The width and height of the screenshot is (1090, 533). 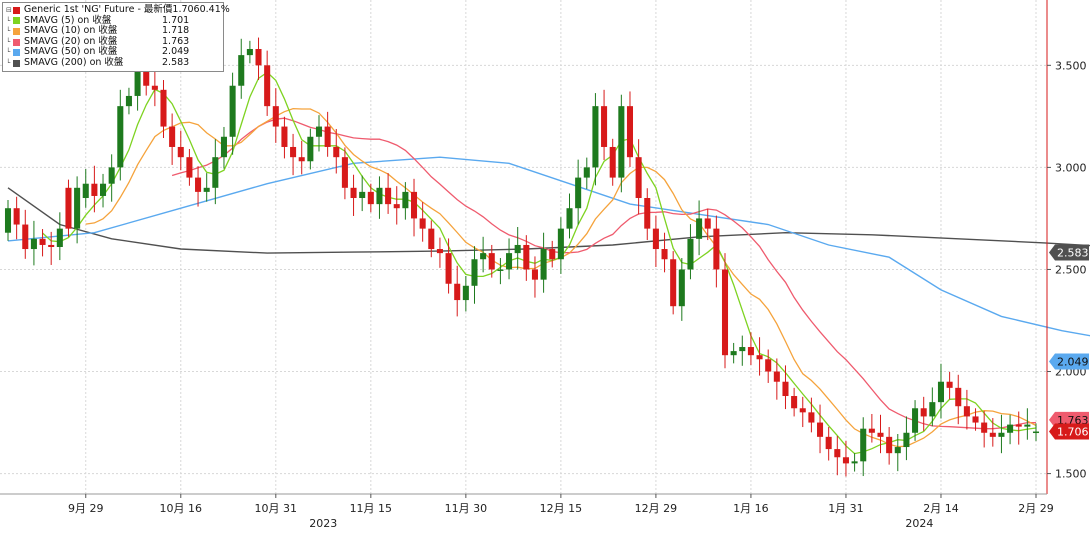 What do you see at coordinates (71, 31) in the screenshot?
I see `legend-label: SMAVG (10) on 收盤` at bounding box center [71, 31].